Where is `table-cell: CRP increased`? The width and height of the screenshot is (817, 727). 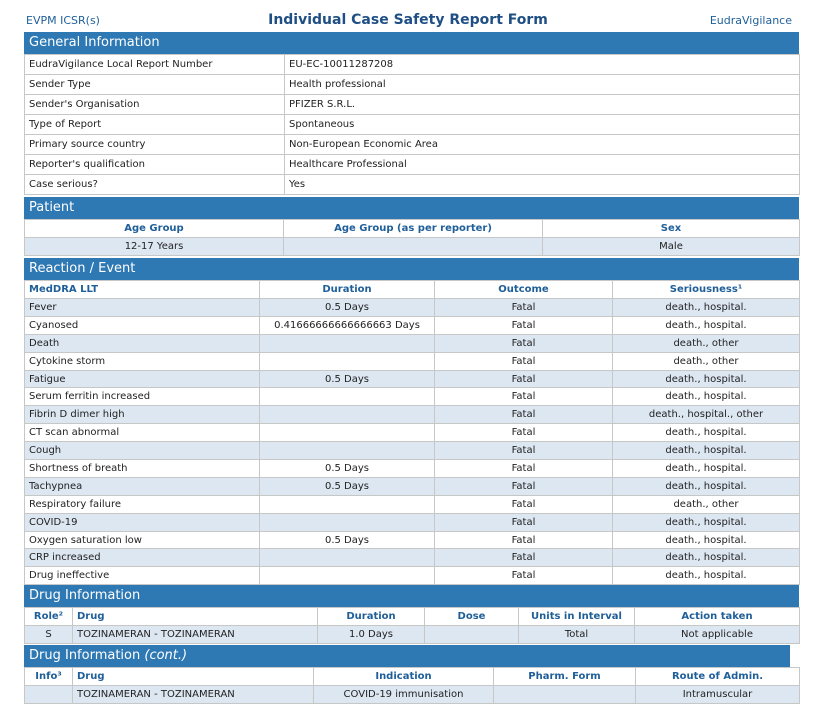 table-cell: CRP increased is located at coordinates (142, 558).